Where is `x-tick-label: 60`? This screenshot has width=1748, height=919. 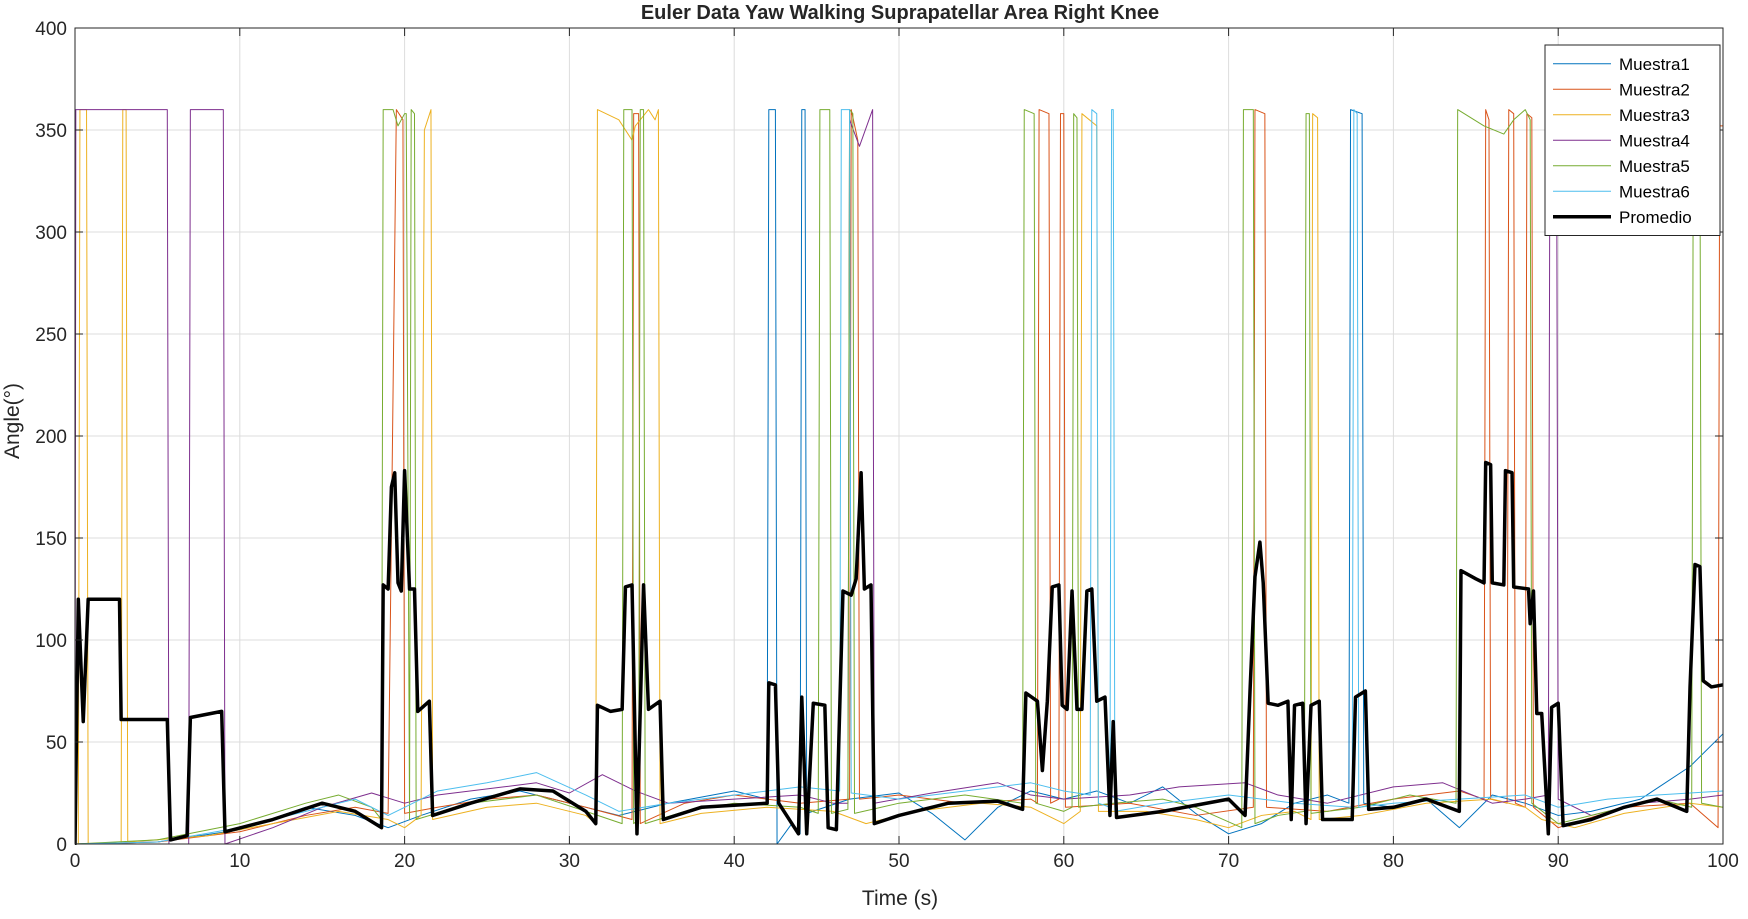
x-tick-label: 60 is located at coordinates (1063, 861).